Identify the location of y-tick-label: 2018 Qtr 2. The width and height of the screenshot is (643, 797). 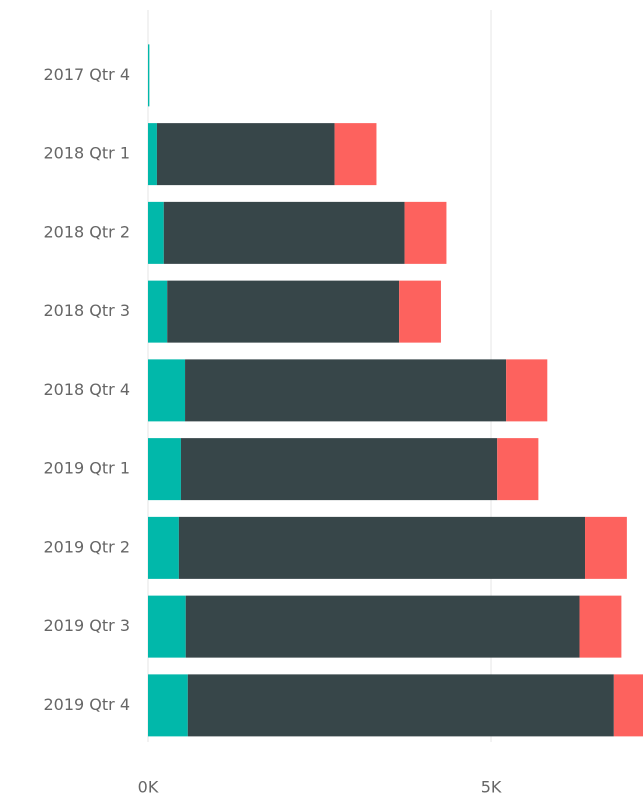
(86, 231).